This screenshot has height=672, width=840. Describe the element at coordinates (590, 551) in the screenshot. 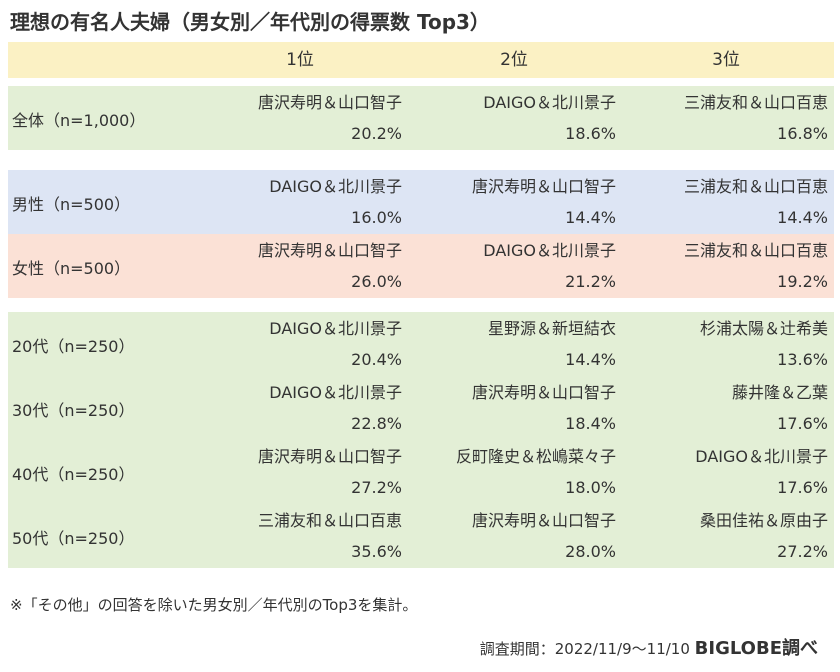

I see `vote-percent: 28.0%` at that location.